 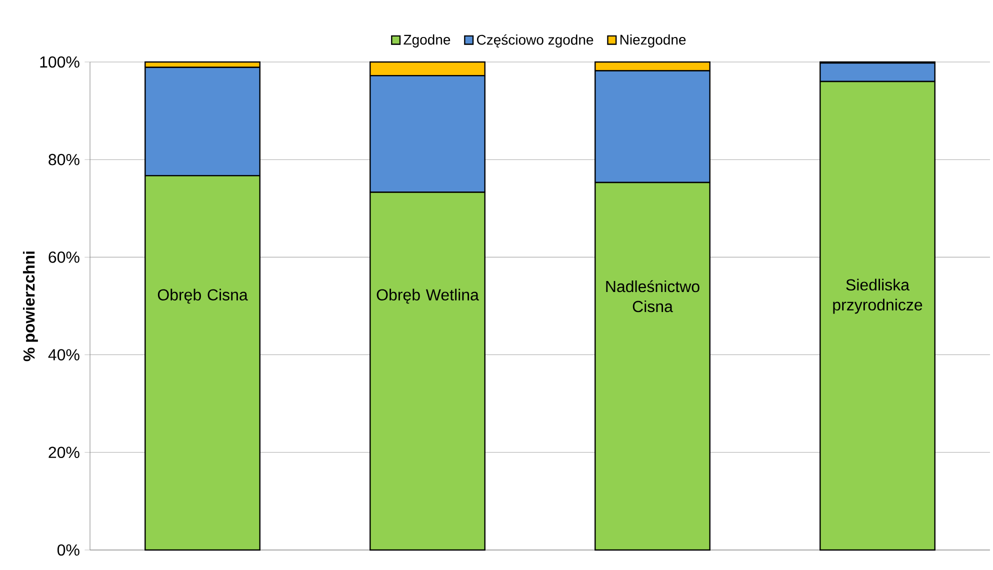 What do you see at coordinates (30, 307) in the screenshot?
I see `y-axis-title: % powierzchni` at bounding box center [30, 307].